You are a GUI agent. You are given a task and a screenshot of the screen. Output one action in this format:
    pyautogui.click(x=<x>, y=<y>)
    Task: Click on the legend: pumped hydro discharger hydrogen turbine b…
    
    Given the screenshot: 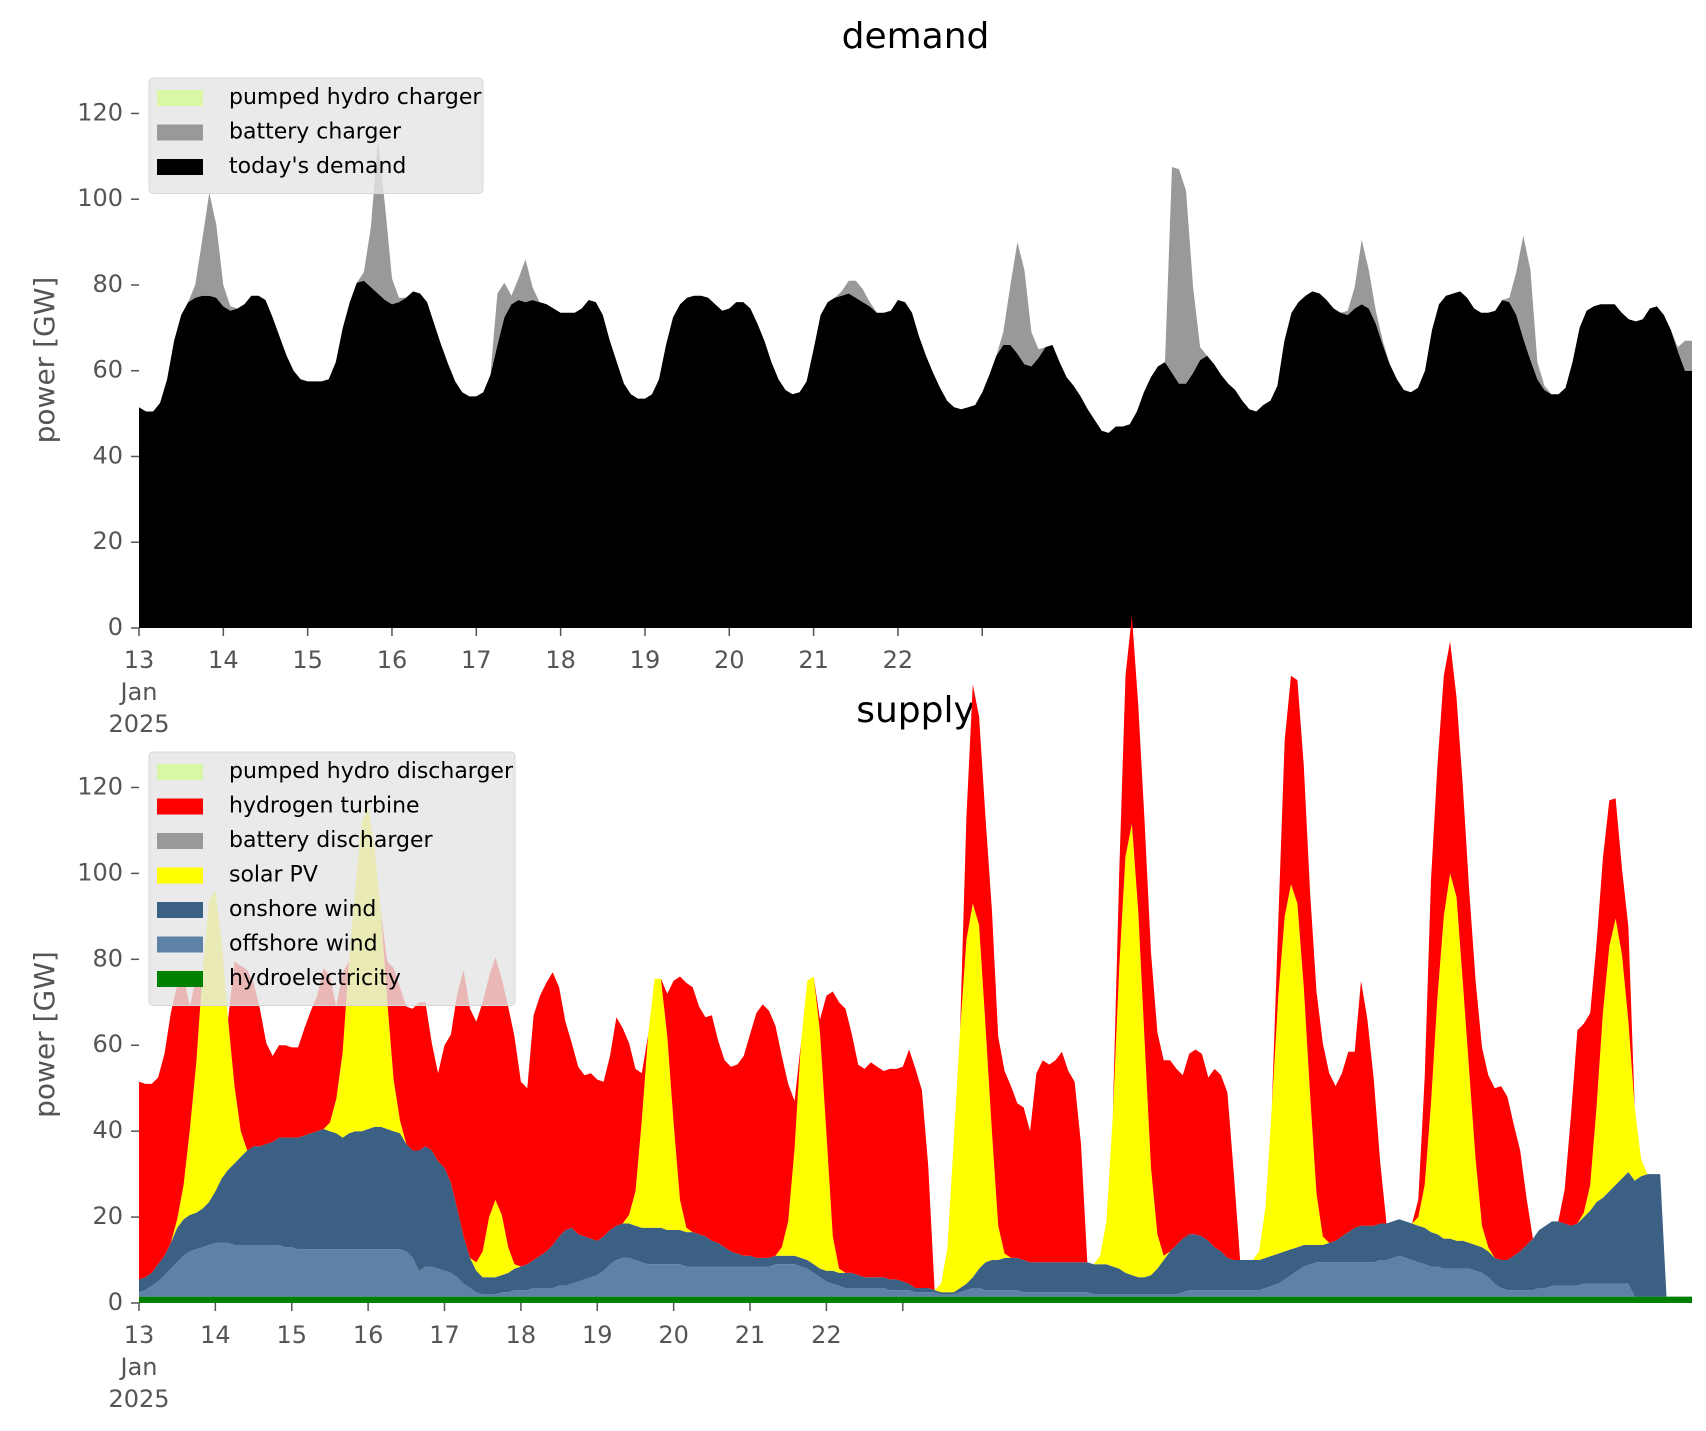 What is the action you would take?
    pyautogui.click(x=332, y=878)
    